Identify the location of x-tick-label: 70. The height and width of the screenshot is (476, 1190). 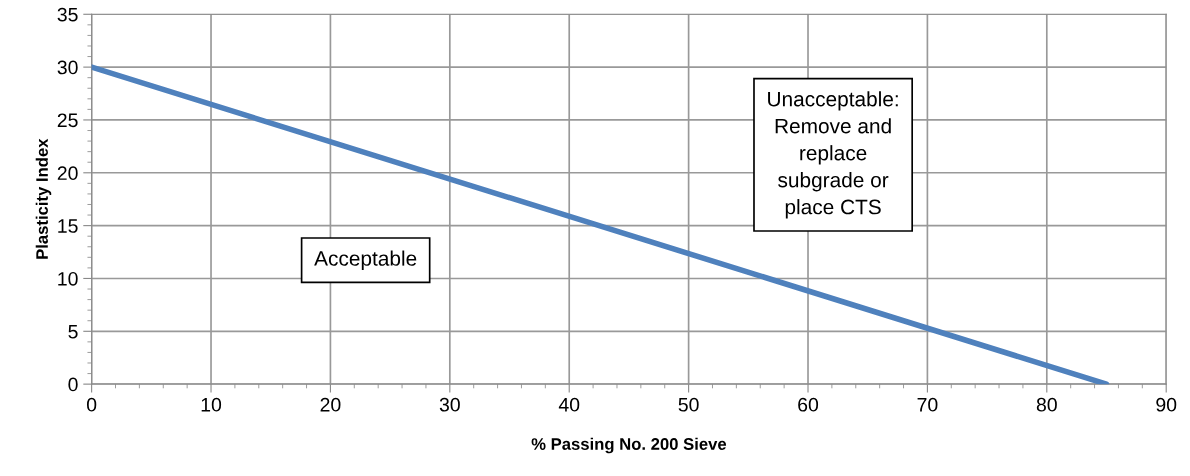
(927, 404).